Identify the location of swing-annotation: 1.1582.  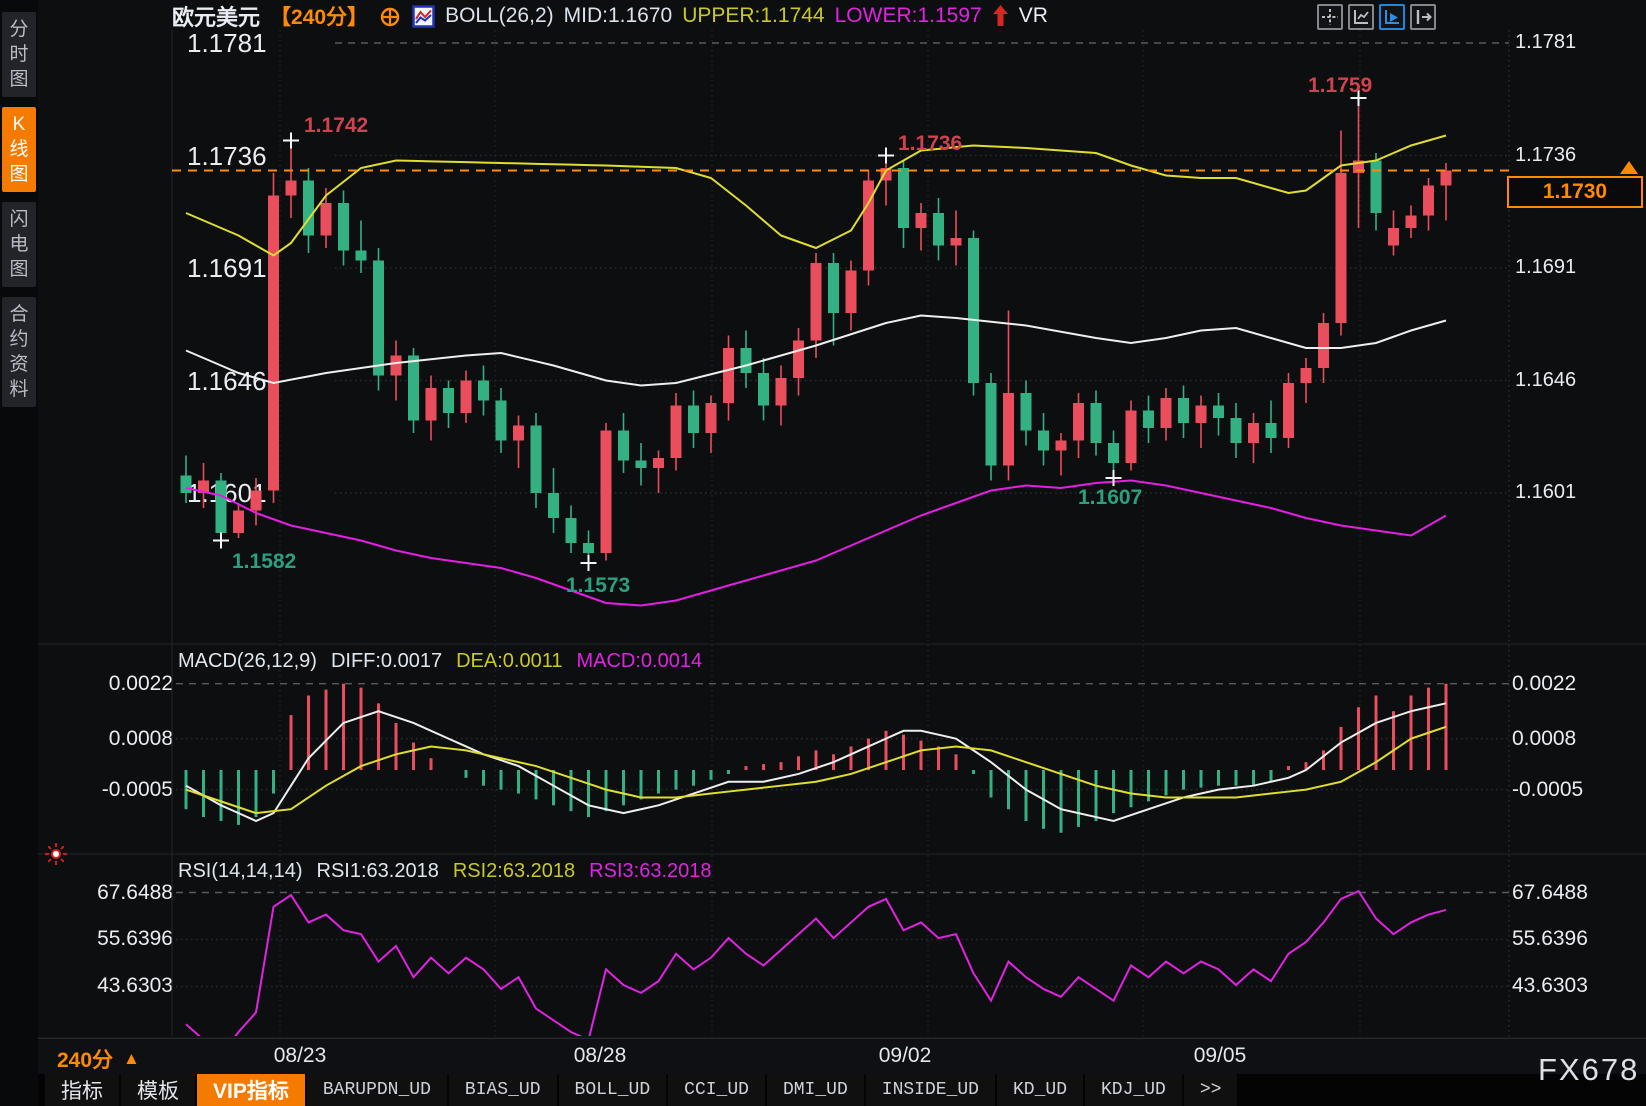
(264, 561).